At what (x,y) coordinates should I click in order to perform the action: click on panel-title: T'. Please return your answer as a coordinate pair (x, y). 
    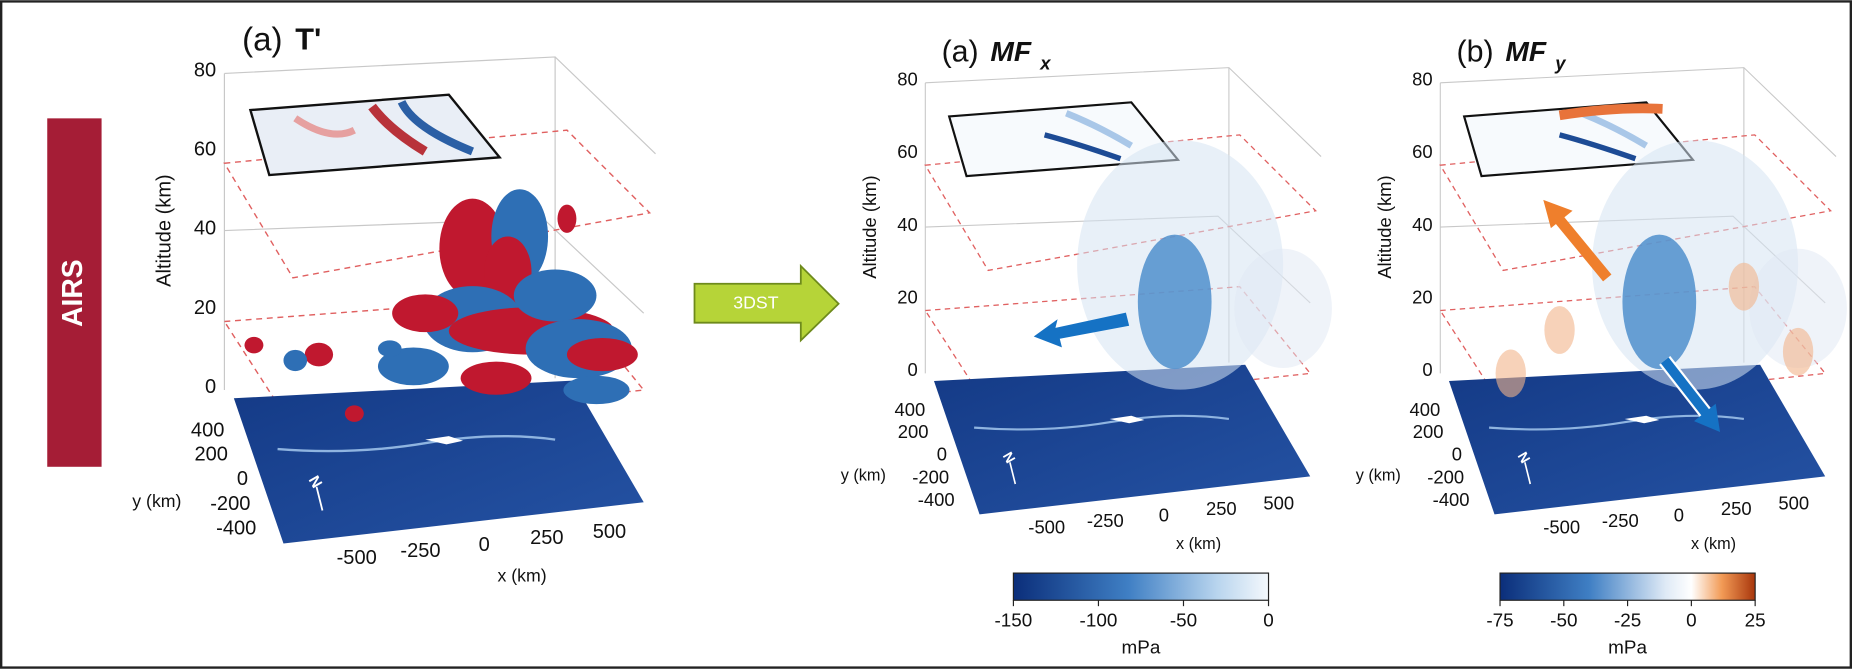
    Looking at the image, I should click on (308, 39).